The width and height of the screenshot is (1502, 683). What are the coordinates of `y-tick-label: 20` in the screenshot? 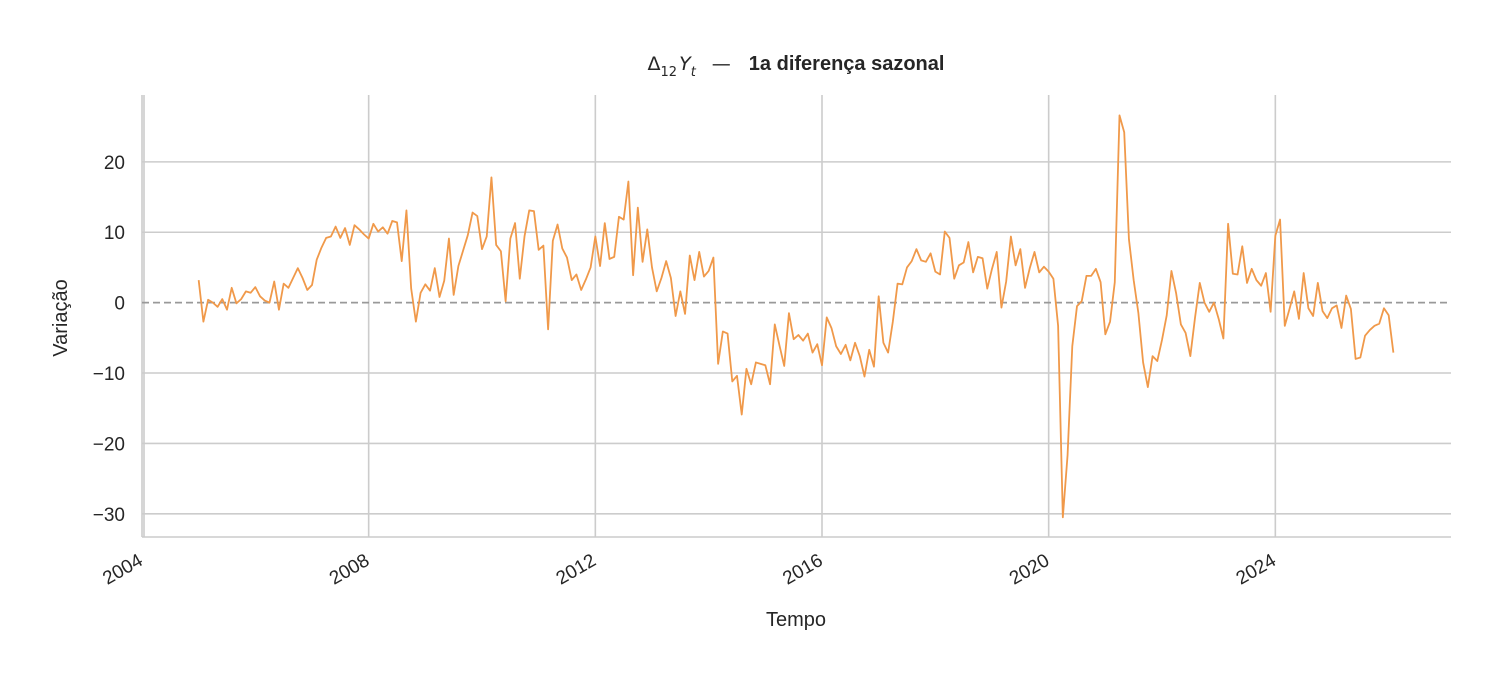 It's located at (114, 163).